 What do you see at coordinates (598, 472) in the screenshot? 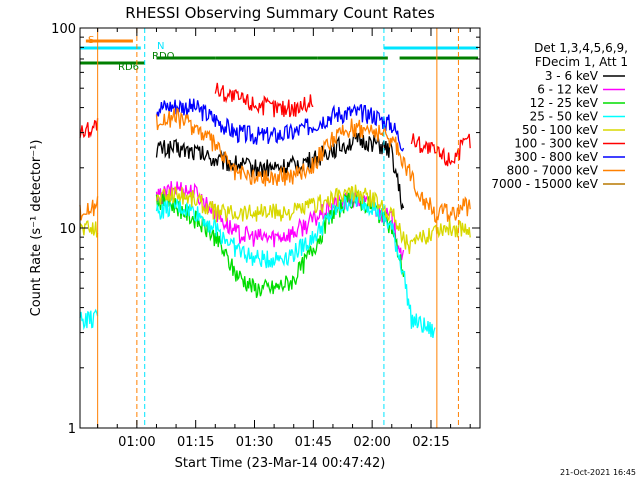
I see `footer-timestamp: 21-Oct-2021 16:45` at bounding box center [598, 472].